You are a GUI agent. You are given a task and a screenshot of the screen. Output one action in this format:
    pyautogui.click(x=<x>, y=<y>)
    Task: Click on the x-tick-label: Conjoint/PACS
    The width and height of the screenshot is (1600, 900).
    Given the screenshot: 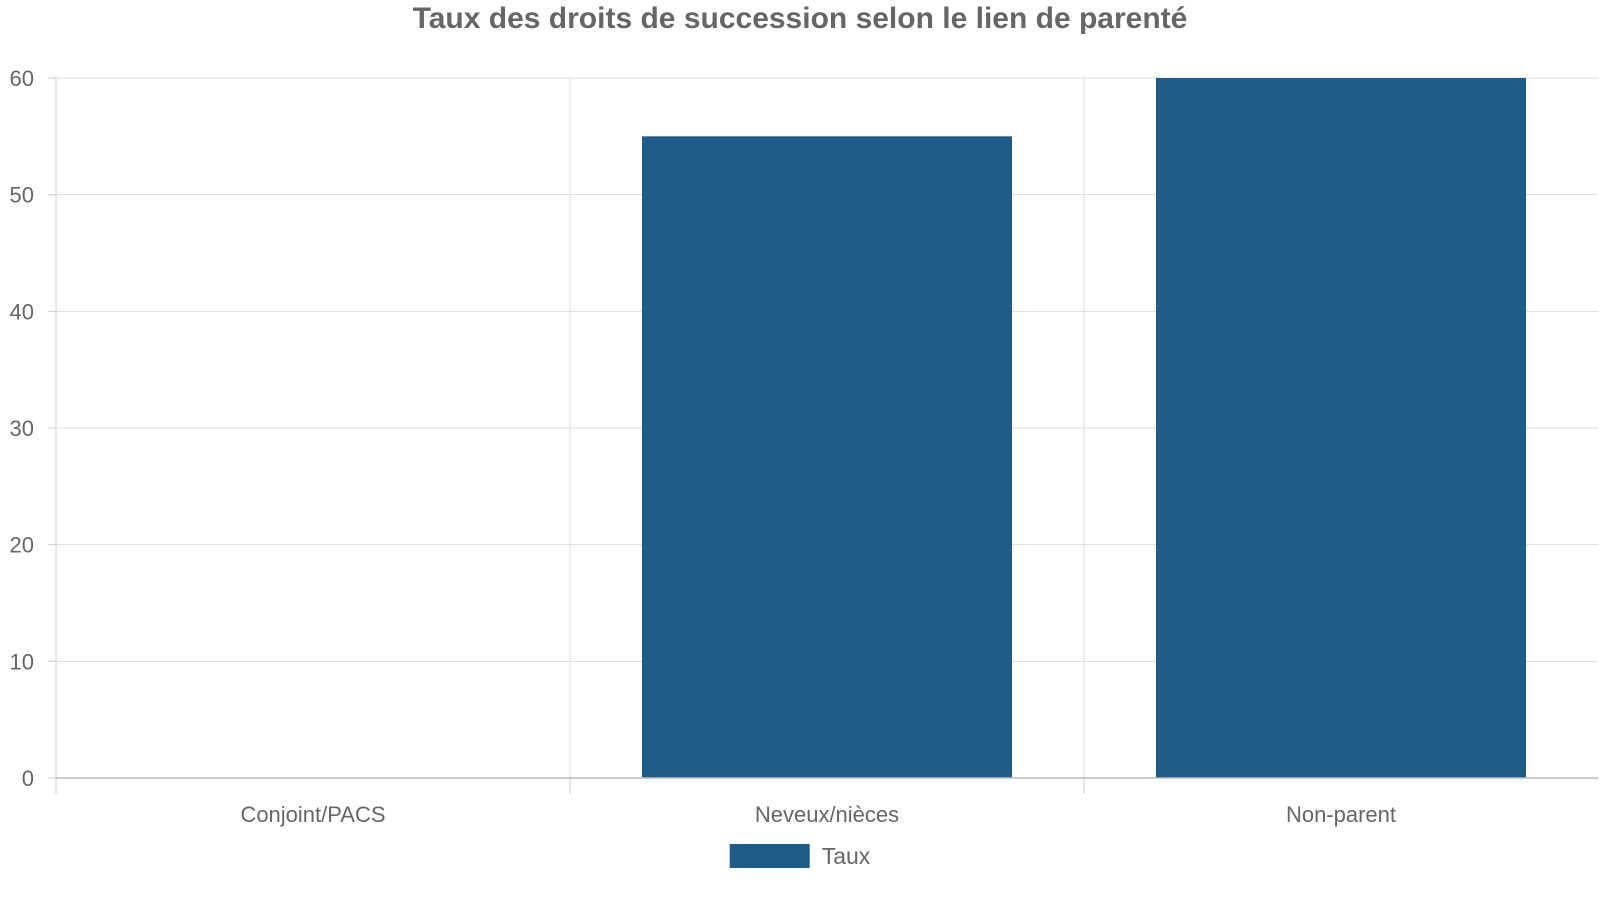 What is the action you would take?
    pyautogui.click(x=312, y=814)
    